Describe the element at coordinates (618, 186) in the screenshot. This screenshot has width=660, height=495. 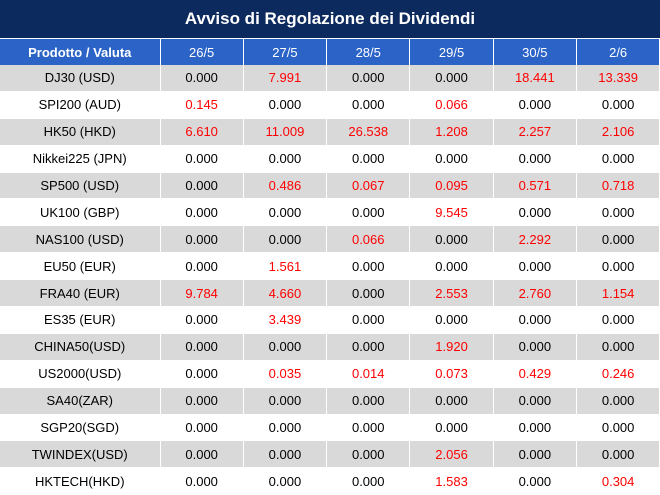
I see `value-cell: 0.718` at that location.